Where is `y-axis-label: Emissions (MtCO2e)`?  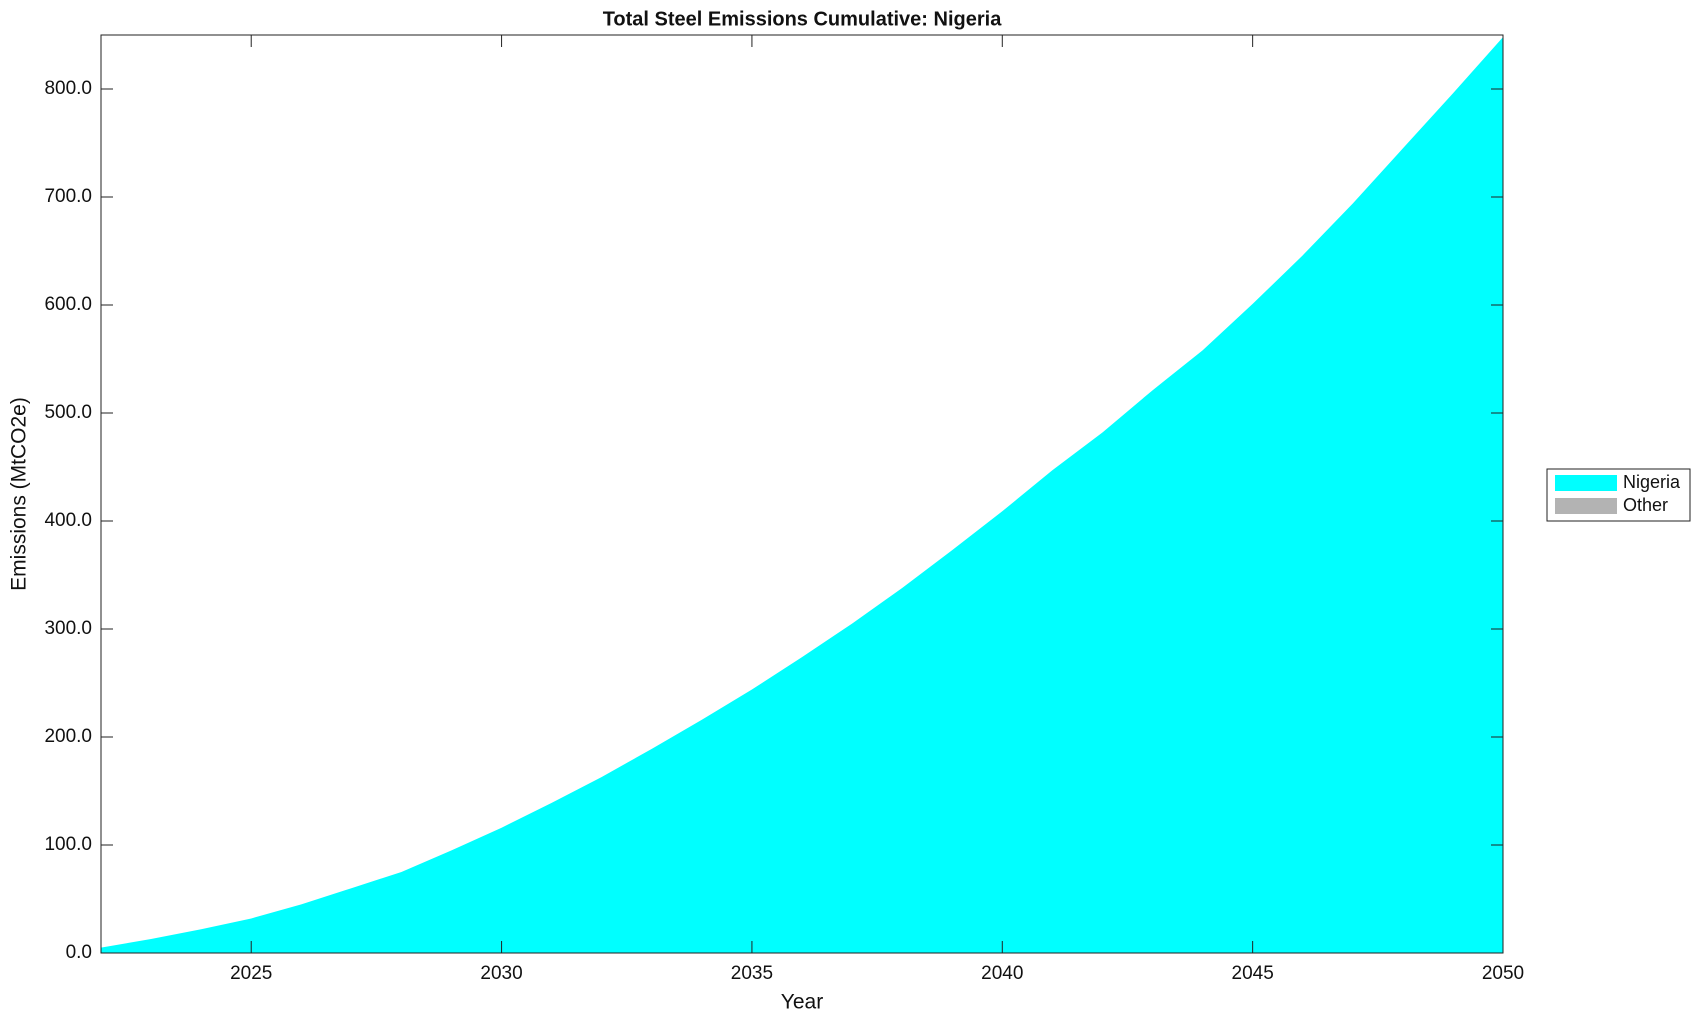 y-axis-label: Emissions (MtCO2e) is located at coordinates (19, 494).